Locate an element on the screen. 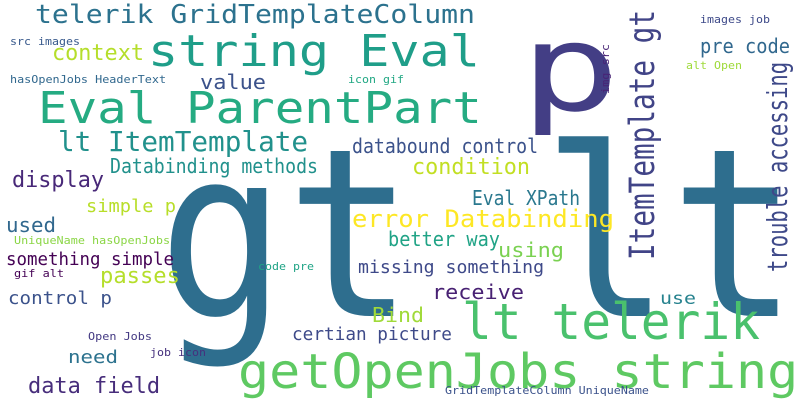 The image size is (800, 400). word-getopenjobs-string: getOpenJobs string is located at coordinates (518, 372).